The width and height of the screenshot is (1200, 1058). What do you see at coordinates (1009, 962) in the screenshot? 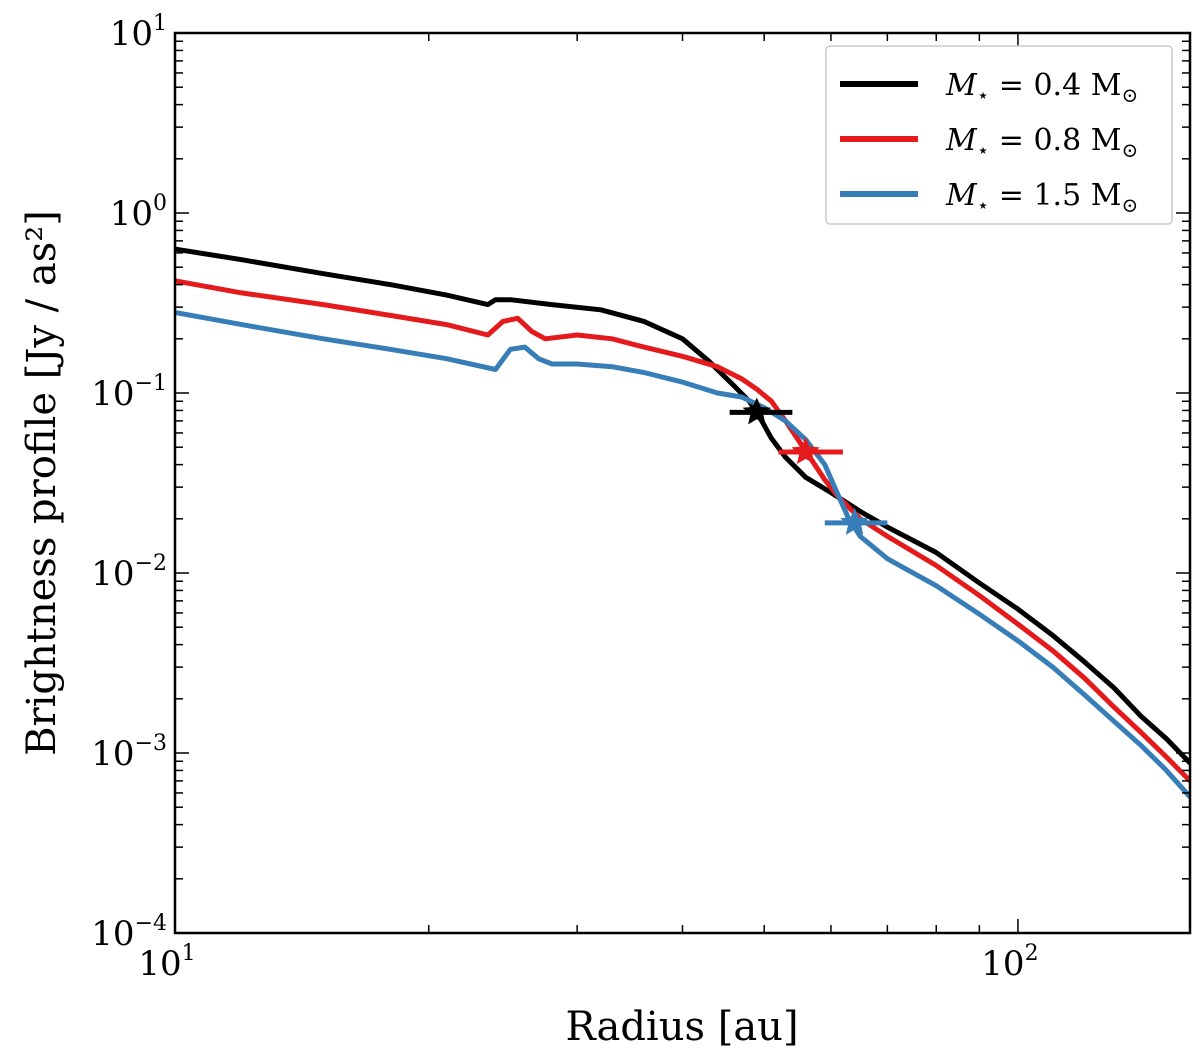
I see `x-tick-label: 102` at bounding box center [1009, 962].